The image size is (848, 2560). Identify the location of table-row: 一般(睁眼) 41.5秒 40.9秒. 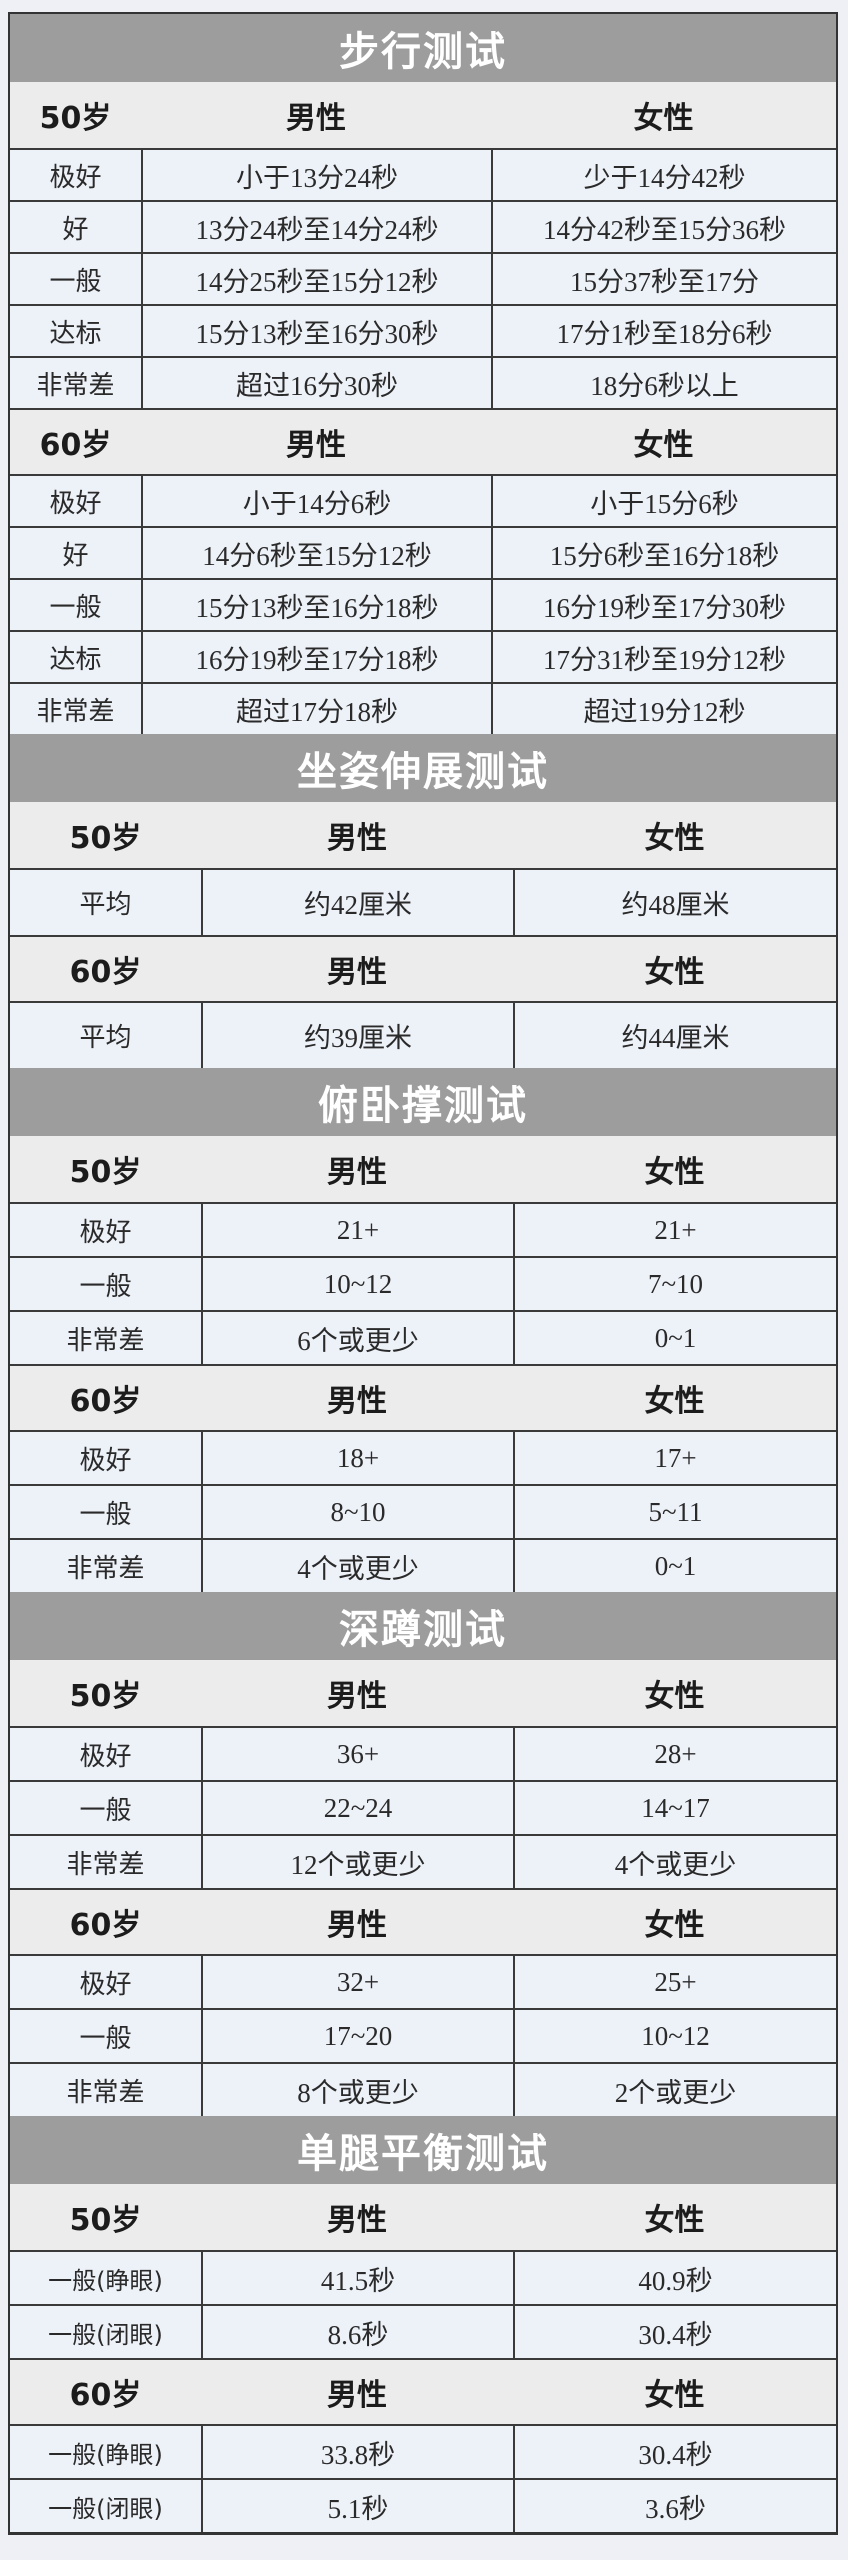
(423, 2277).